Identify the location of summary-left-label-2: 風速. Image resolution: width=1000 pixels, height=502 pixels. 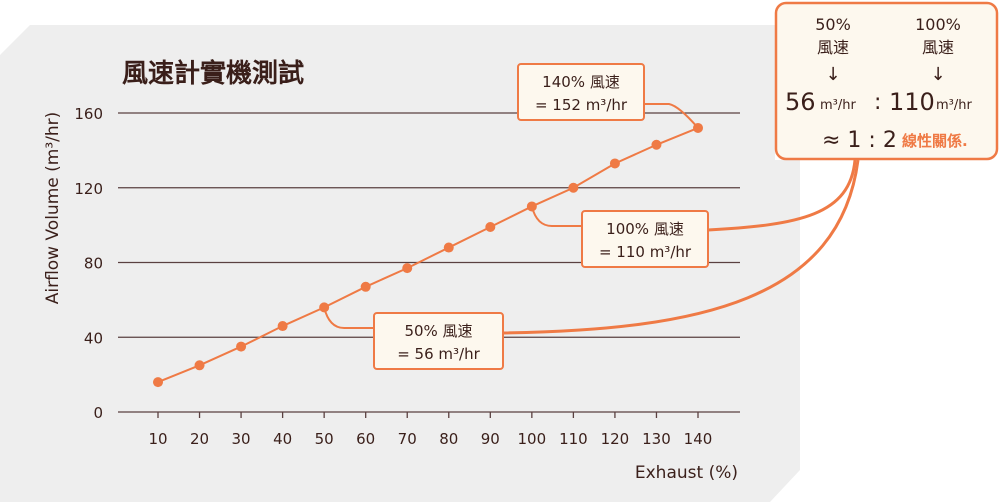
(833, 47).